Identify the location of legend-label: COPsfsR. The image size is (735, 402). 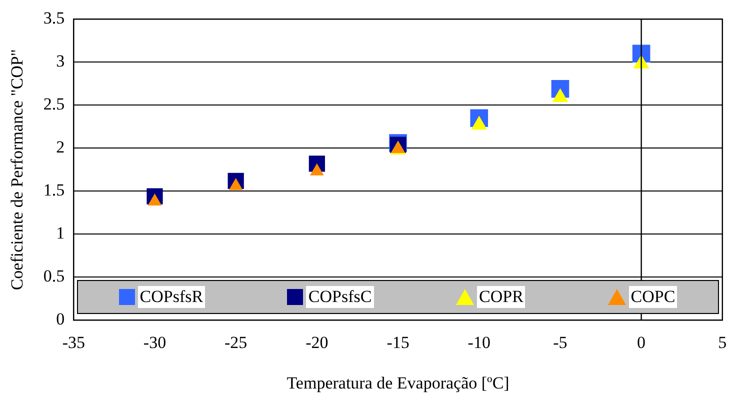
(172, 297).